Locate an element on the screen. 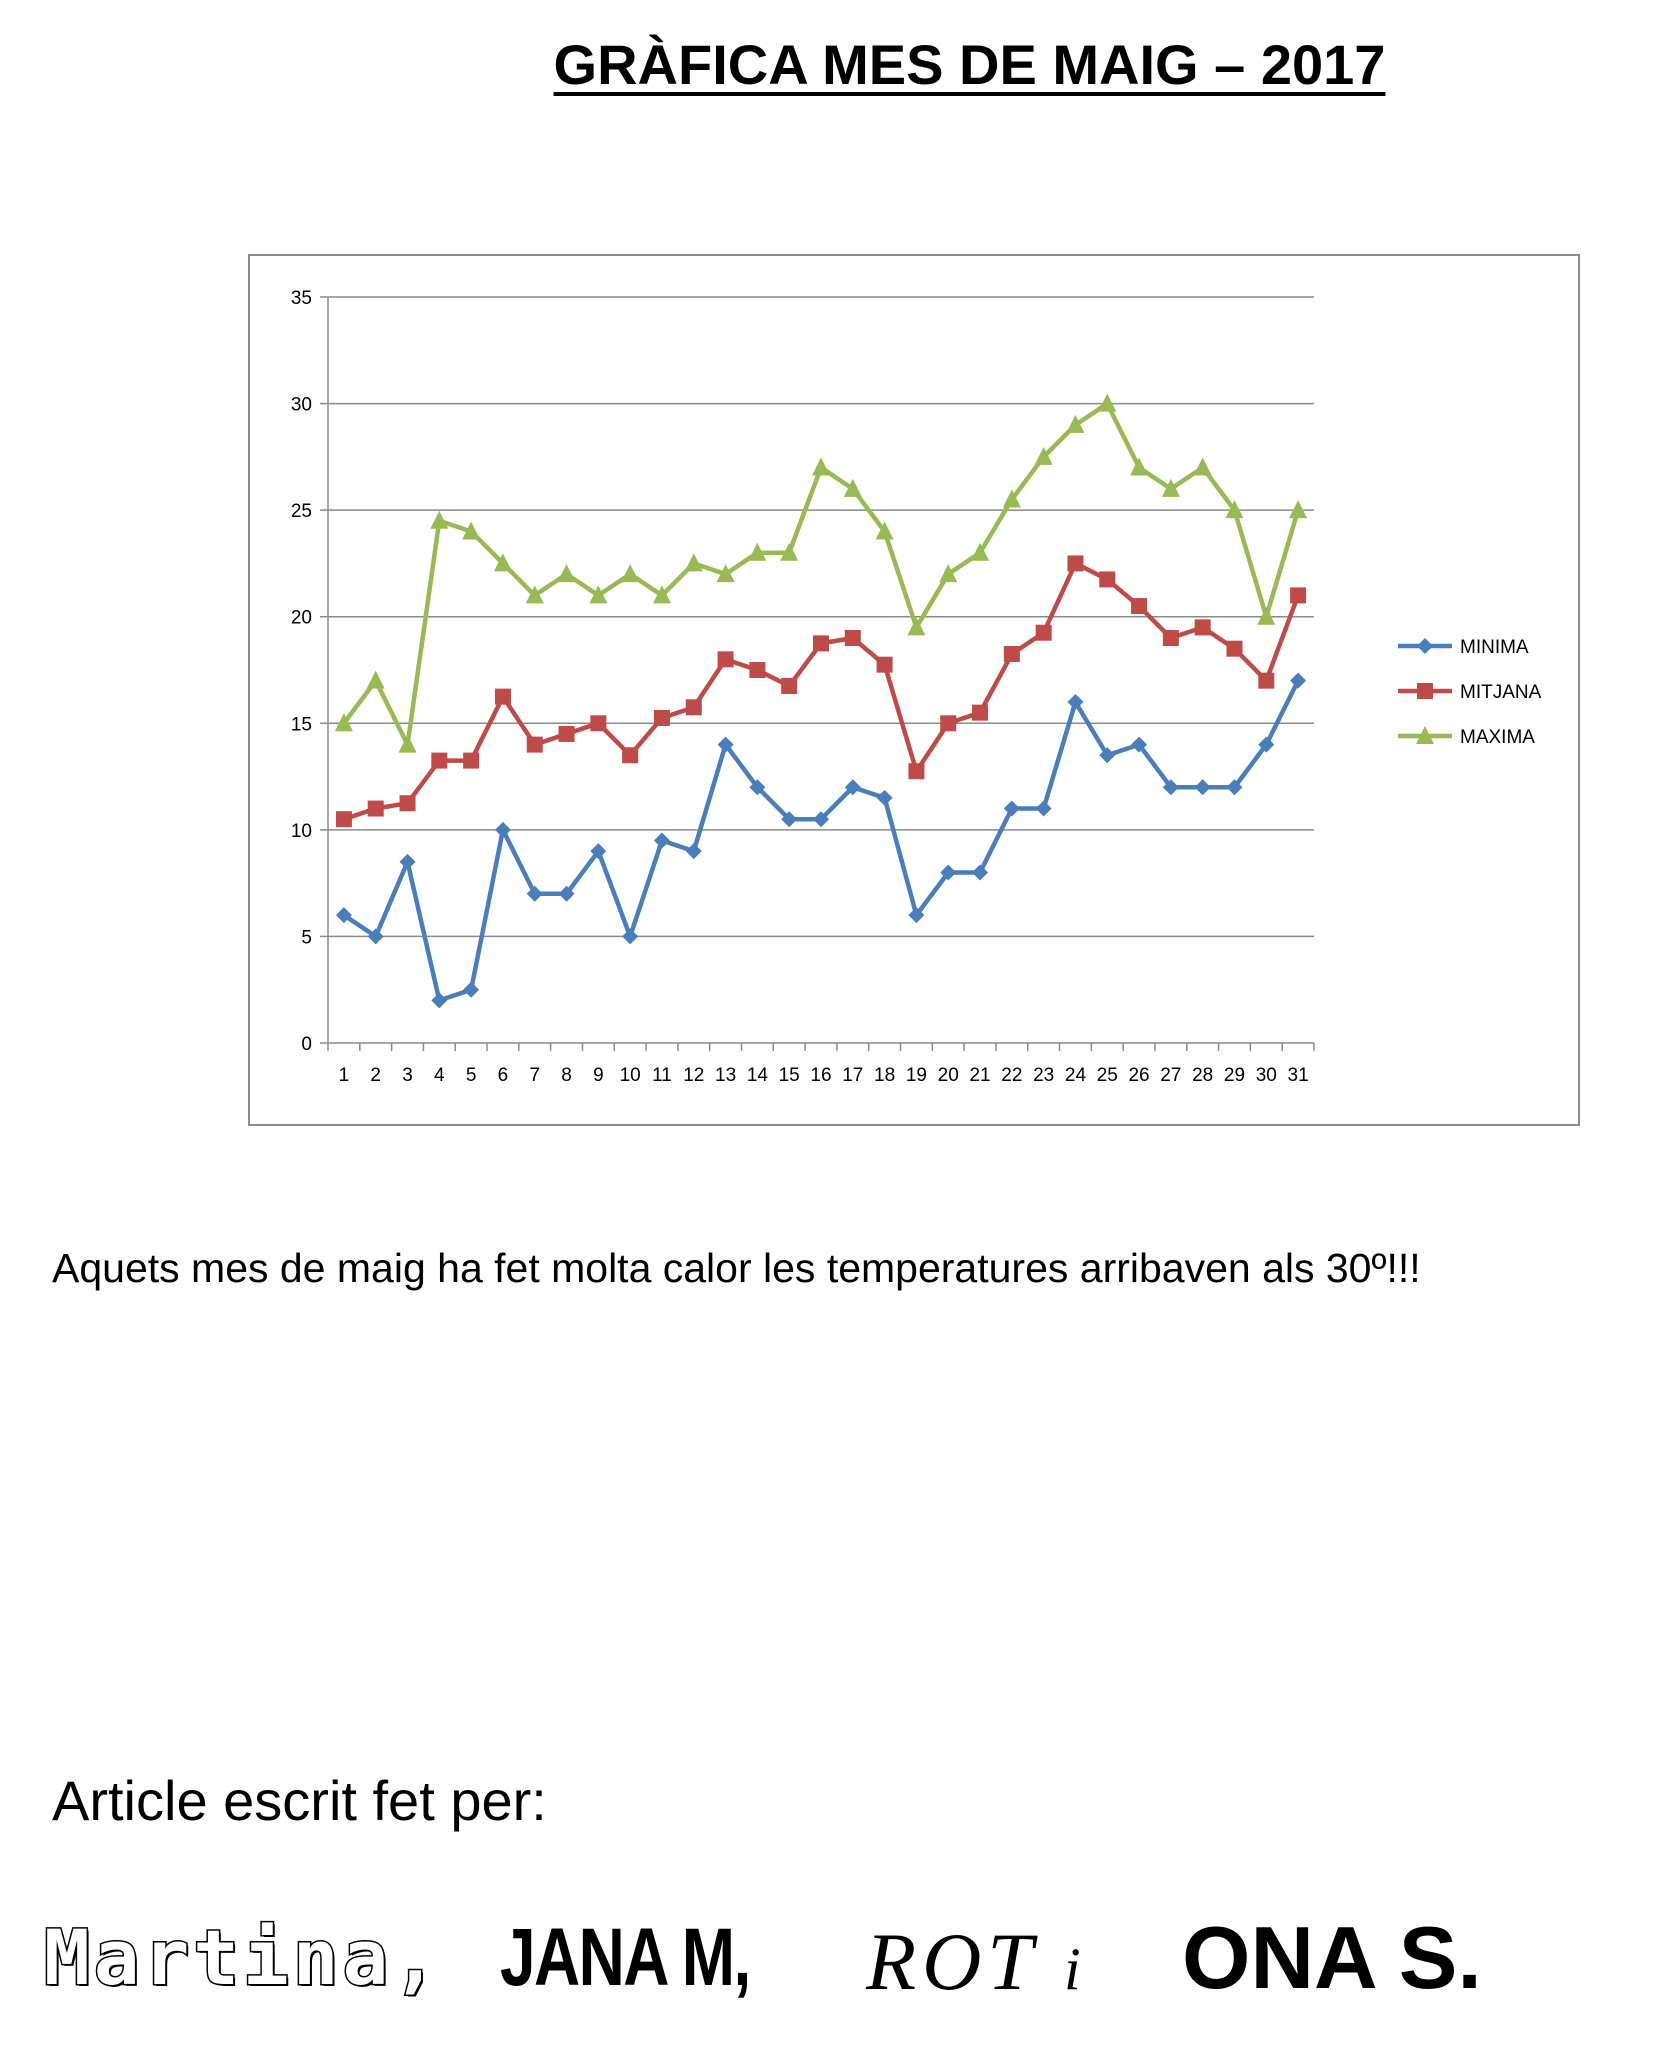 This screenshot has width=1669, height=2048. x-tick-label: 16 is located at coordinates (820, 1075).